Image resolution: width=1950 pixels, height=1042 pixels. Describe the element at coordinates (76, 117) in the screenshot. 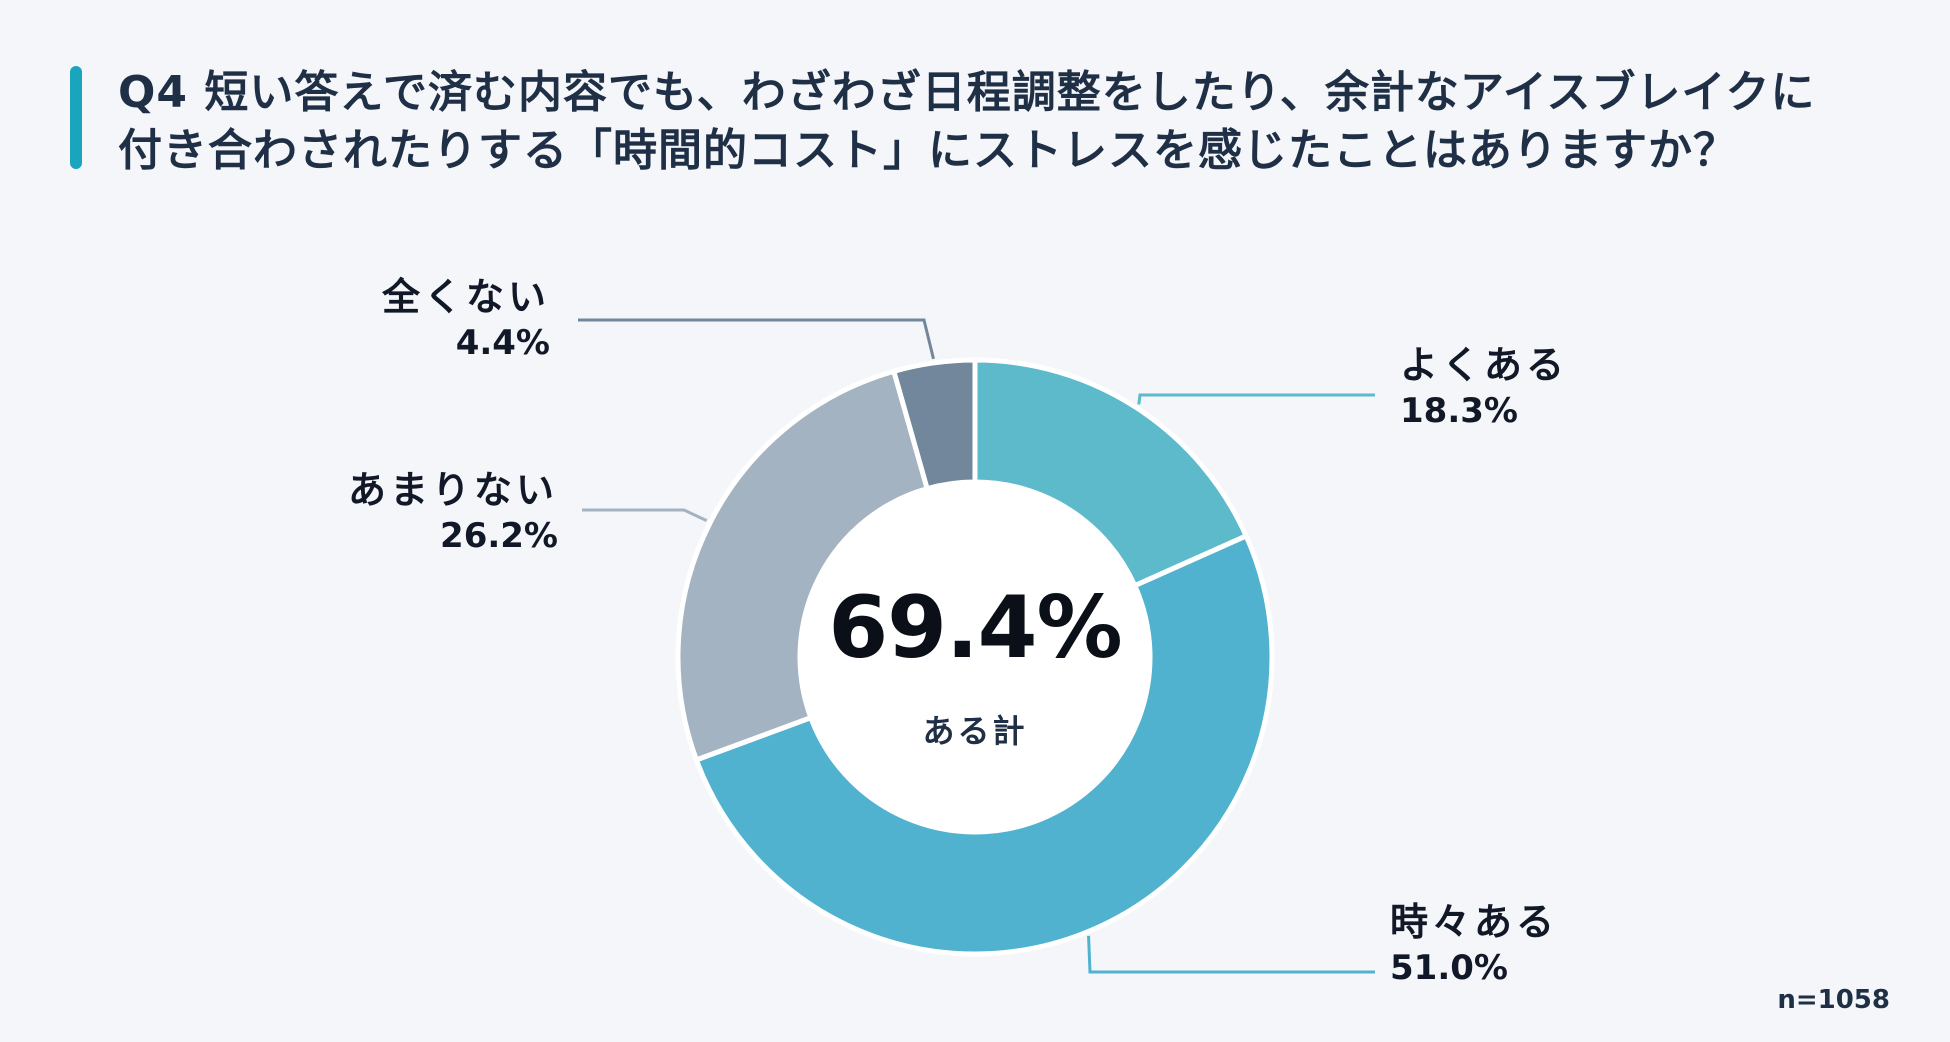

I see `title-accent-bar` at that location.